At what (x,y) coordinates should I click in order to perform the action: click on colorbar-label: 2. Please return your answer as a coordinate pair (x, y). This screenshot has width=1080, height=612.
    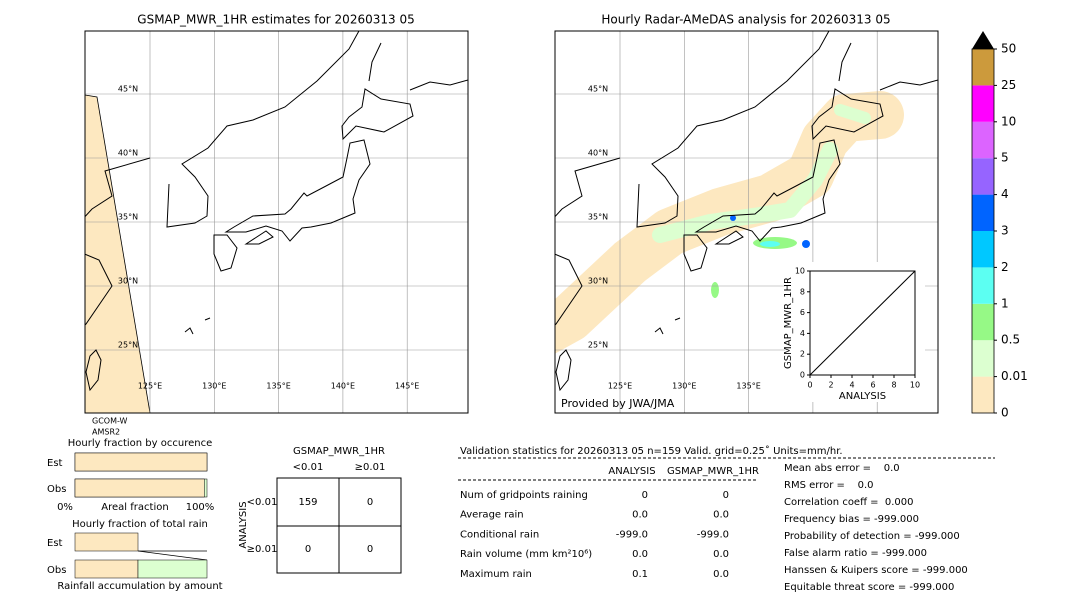
    Looking at the image, I should click on (1005, 267).